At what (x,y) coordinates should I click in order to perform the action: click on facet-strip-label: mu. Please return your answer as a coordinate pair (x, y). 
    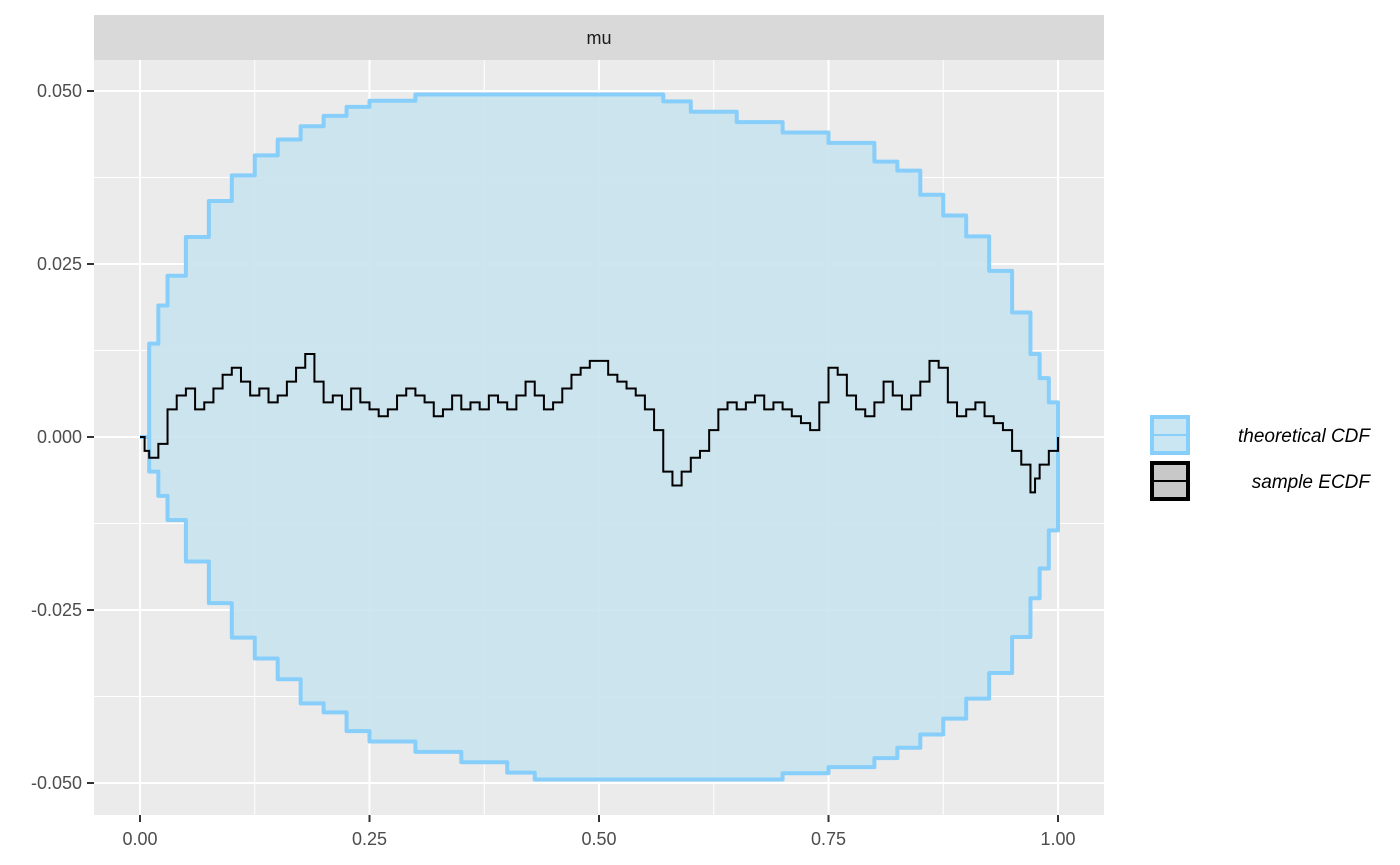
    Looking at the image, I should click on (598, 38).